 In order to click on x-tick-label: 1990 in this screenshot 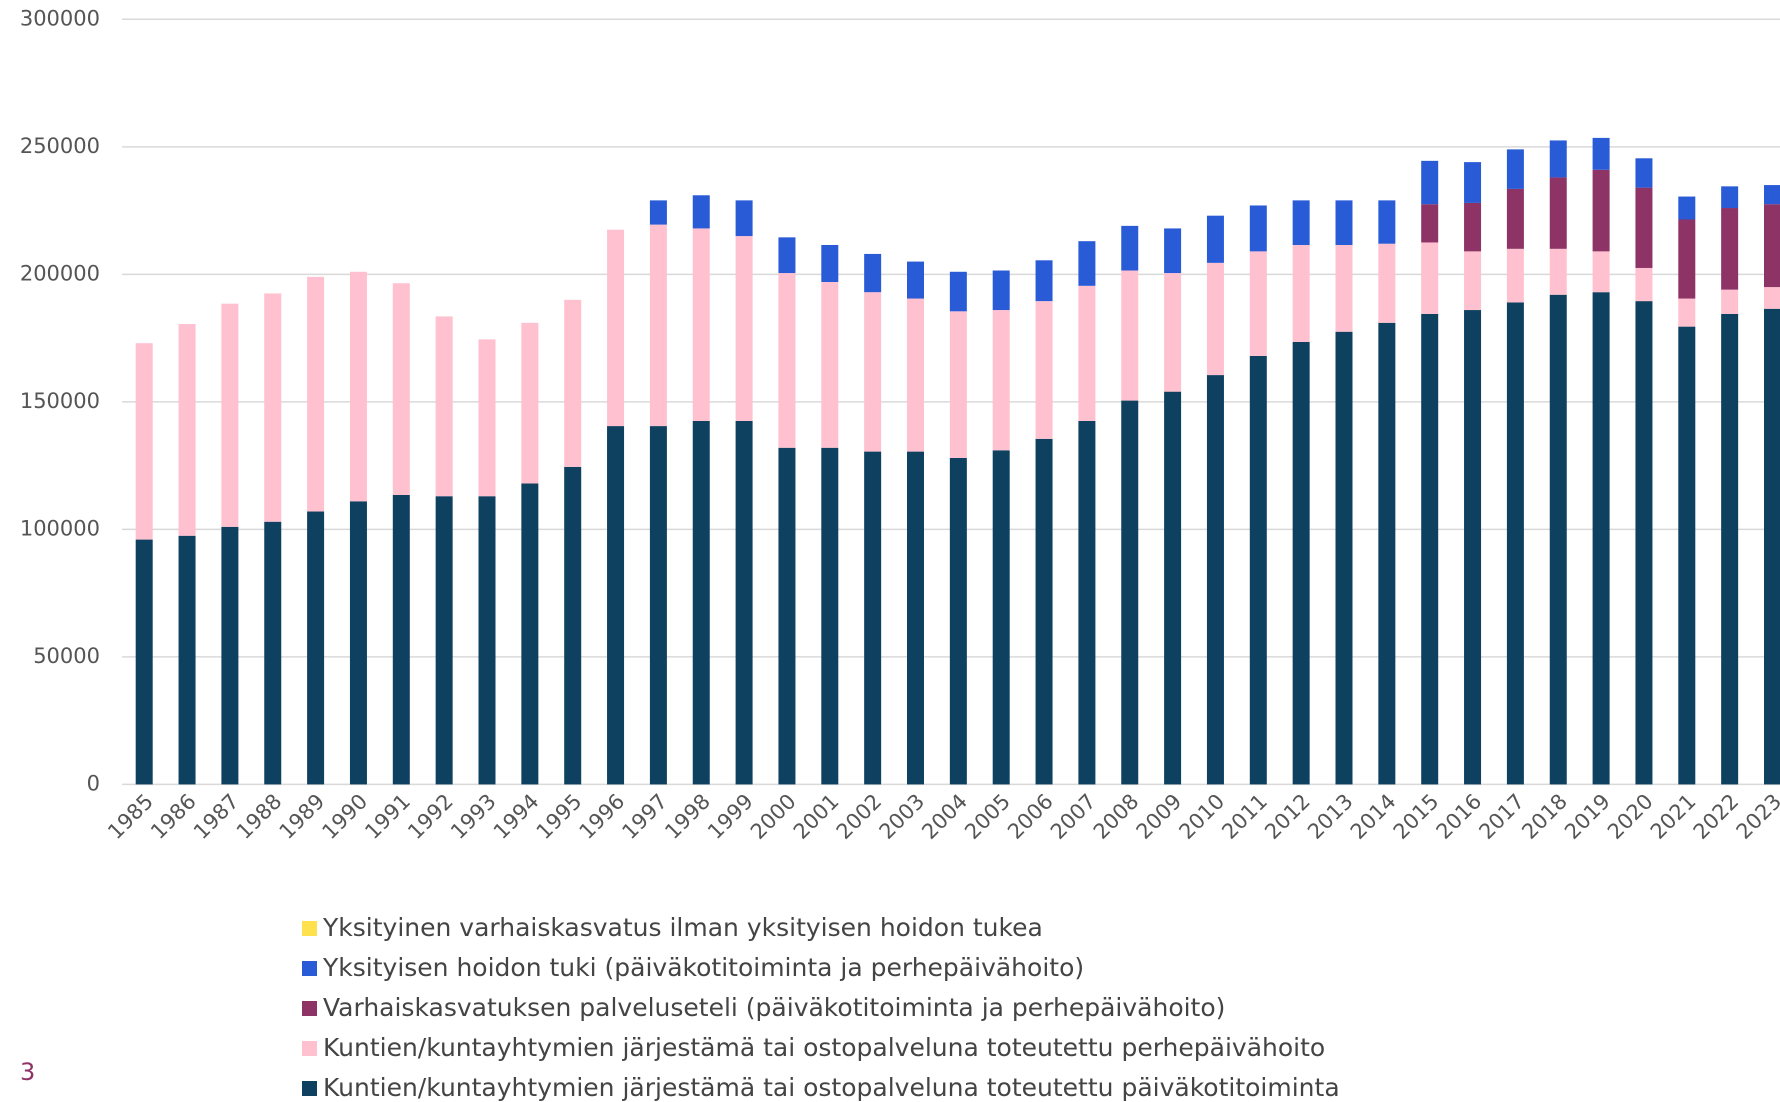, I will do `click(344, 816)`.